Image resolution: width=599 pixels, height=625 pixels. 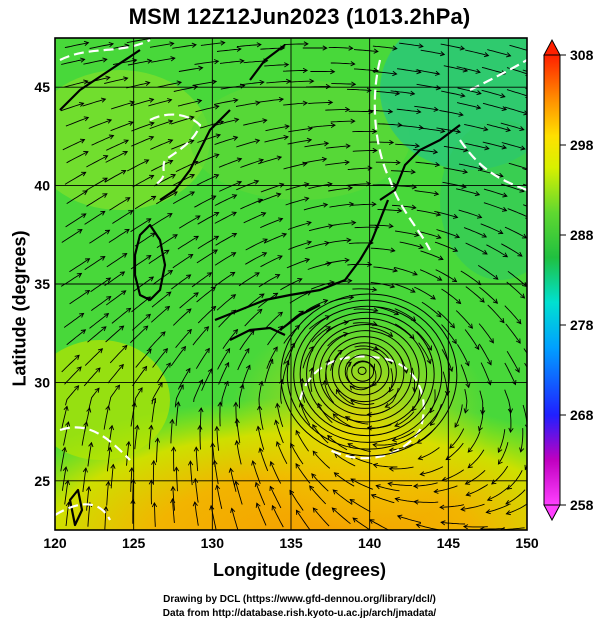 What do you see at coordinates (527, 543) in the screenshot?
I see `x-tick-150: 150` at bounding box center [527, 543].